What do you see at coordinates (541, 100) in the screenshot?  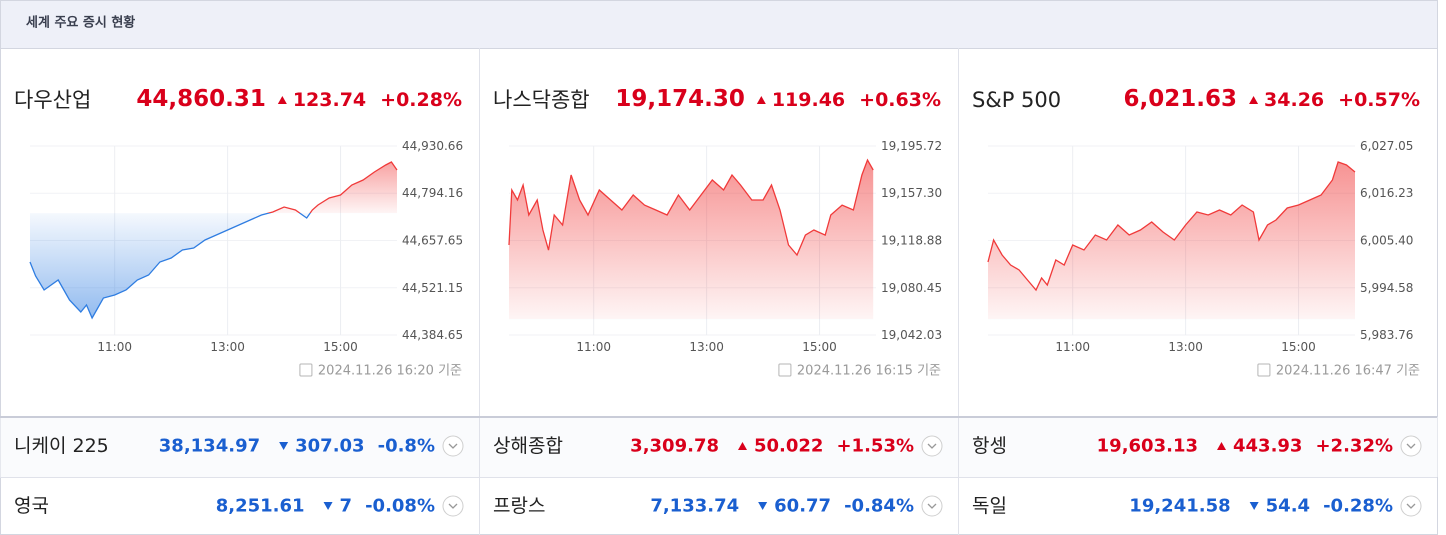 I see `index-name: 나스닥종합` at bounding box center [541, 100].